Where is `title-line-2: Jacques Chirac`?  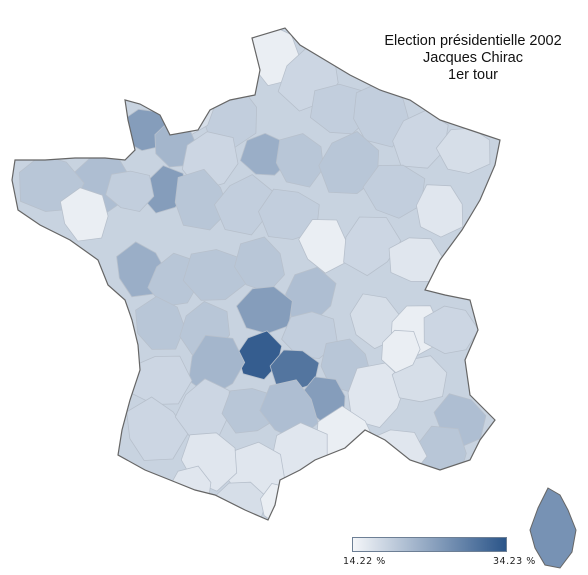
title-line-2: Jacques Chirac is located at coordinates (473, 58).